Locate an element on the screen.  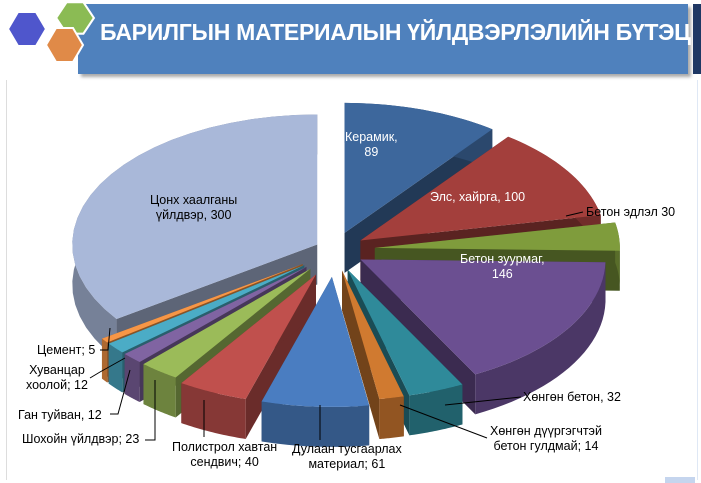
label-value: 89 is located at coordinates (371, 152).